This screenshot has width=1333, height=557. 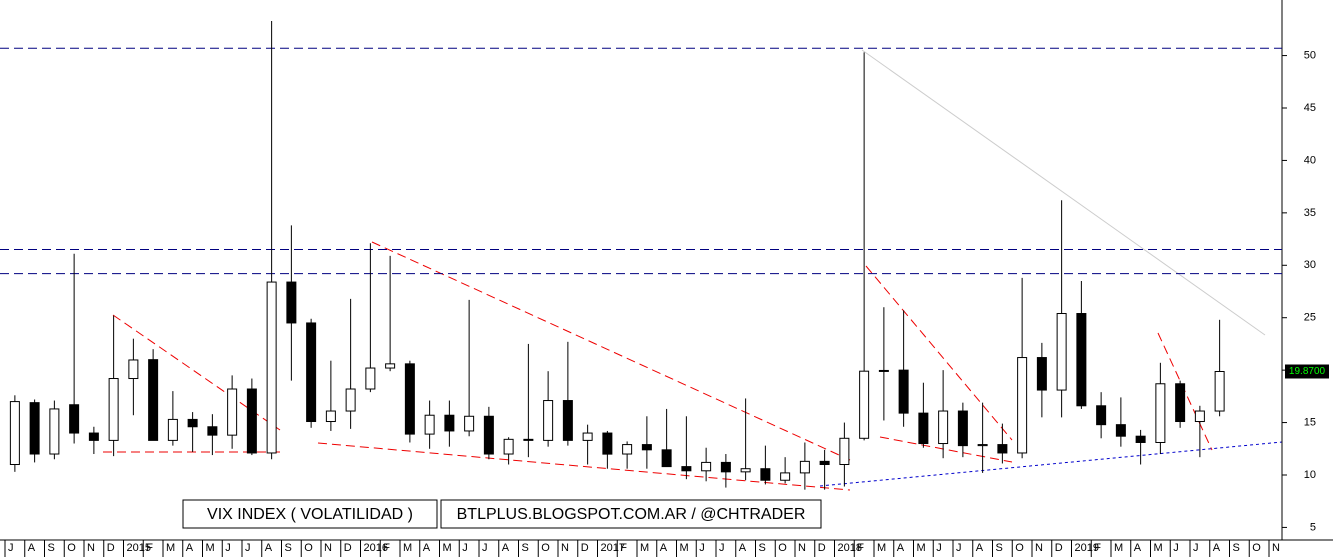 What do you see at coordinates (1310, 265) in the screenshot?
I see `y-tick-label: 30` at bounding box center [1310, 265].